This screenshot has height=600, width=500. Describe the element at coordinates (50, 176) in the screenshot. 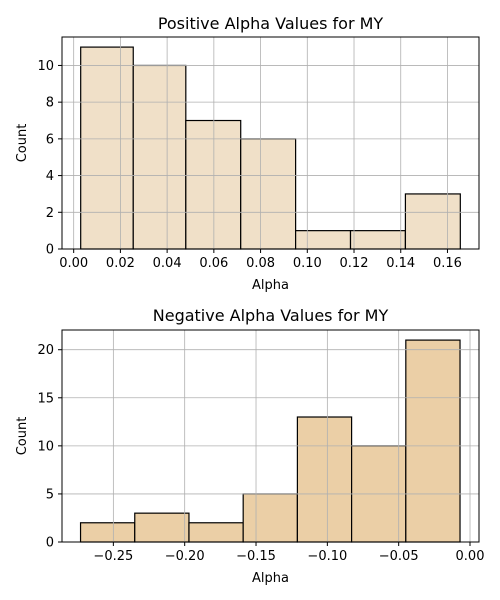

I see `y-tick-label: 4` at that location.